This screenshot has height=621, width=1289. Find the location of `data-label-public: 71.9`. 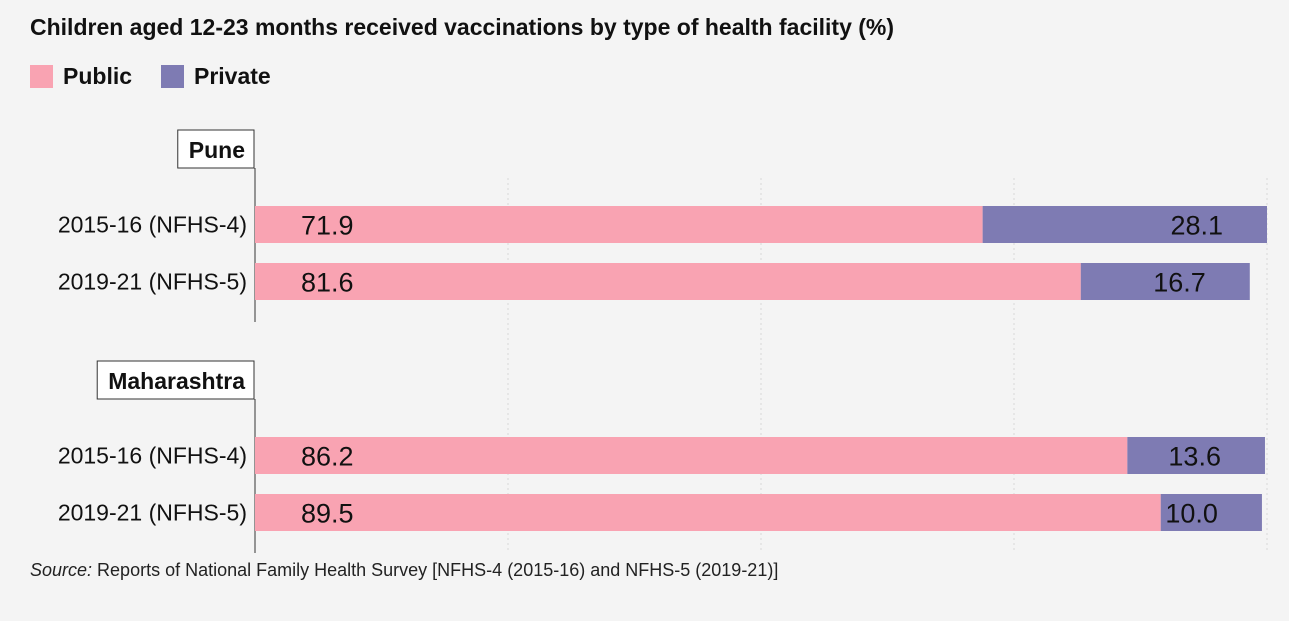

data-label-public: 71.9 is located at coordinates (327, 226).